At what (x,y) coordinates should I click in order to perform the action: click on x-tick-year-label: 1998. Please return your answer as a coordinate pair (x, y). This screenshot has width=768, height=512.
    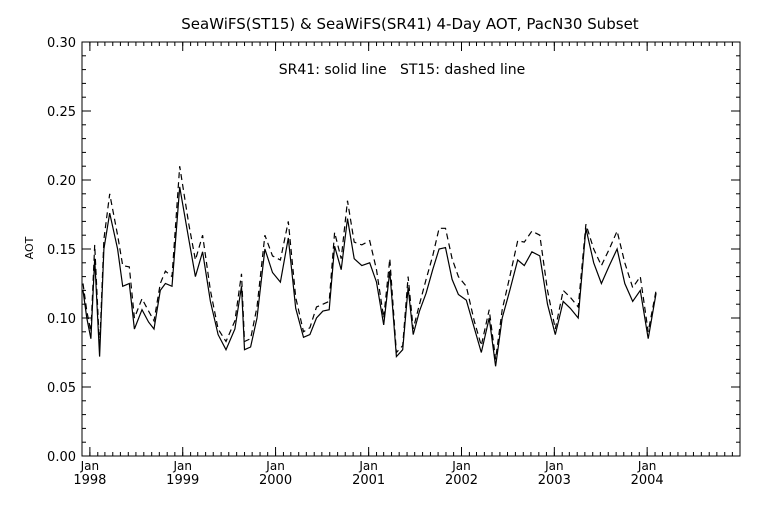
    Looking at the image, I should click on (89, 480).